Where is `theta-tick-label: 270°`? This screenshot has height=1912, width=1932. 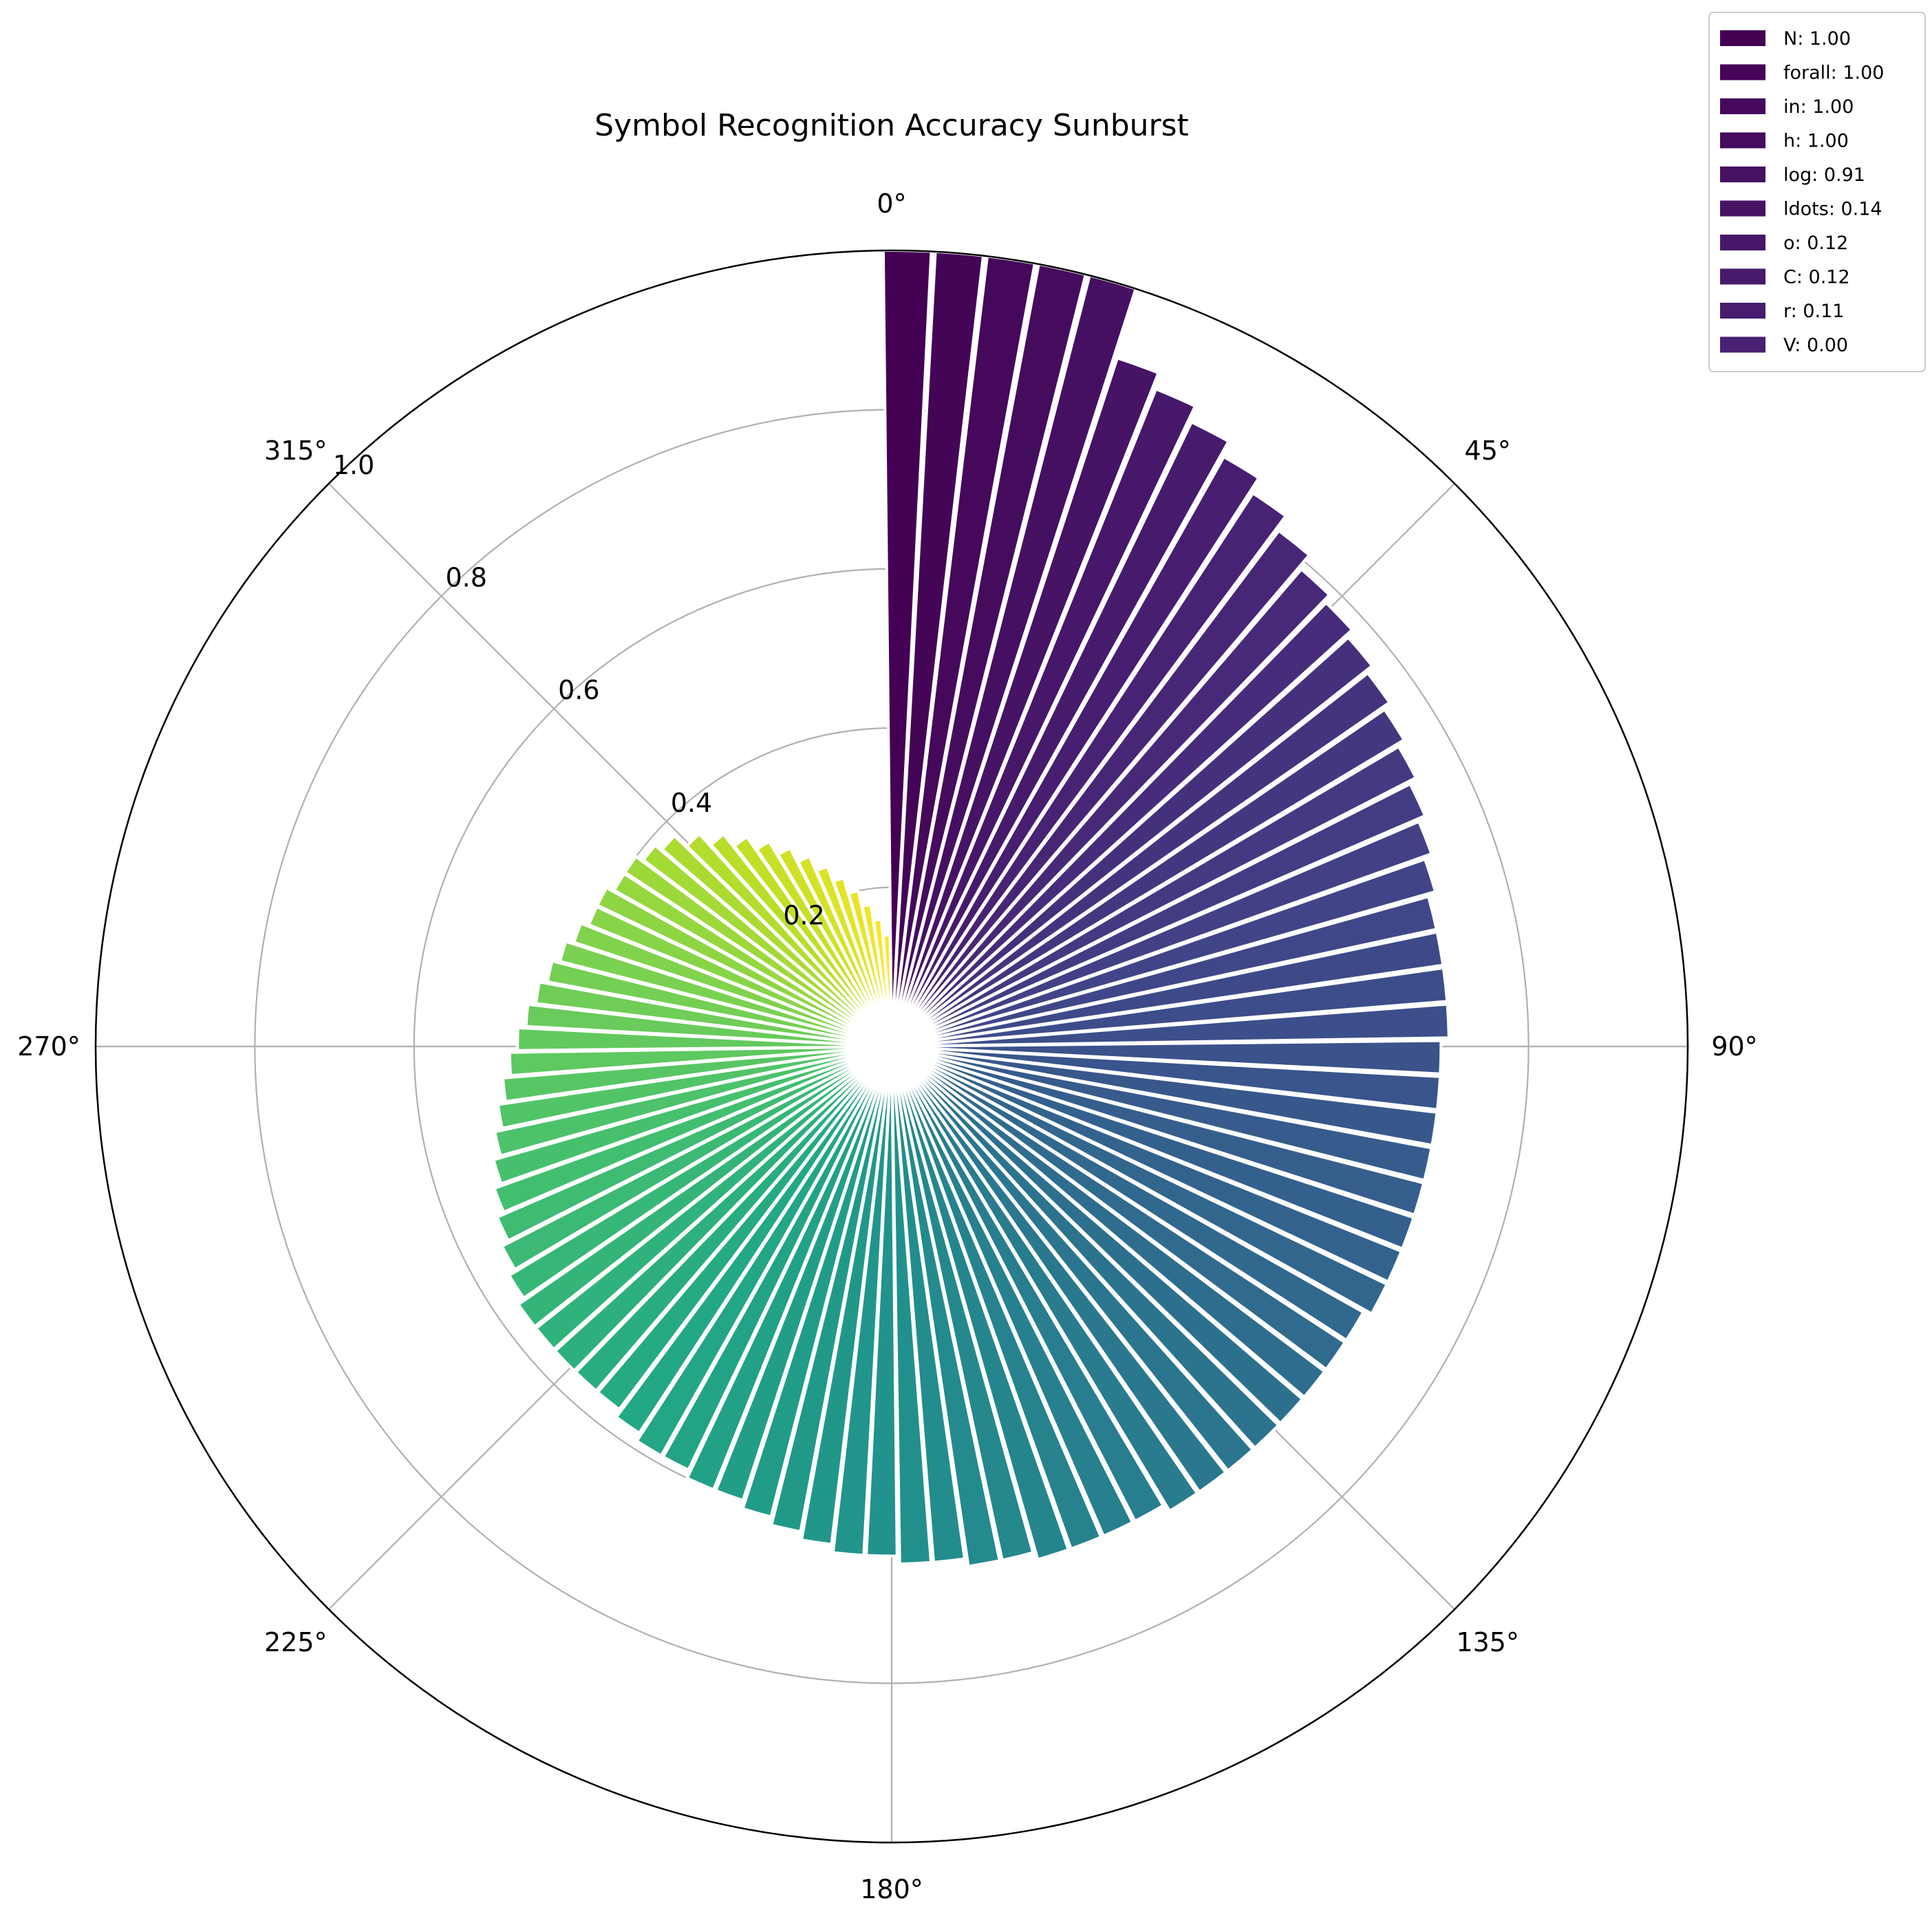 theta-tick-label: 270° is located at coordinates (48, 1046).